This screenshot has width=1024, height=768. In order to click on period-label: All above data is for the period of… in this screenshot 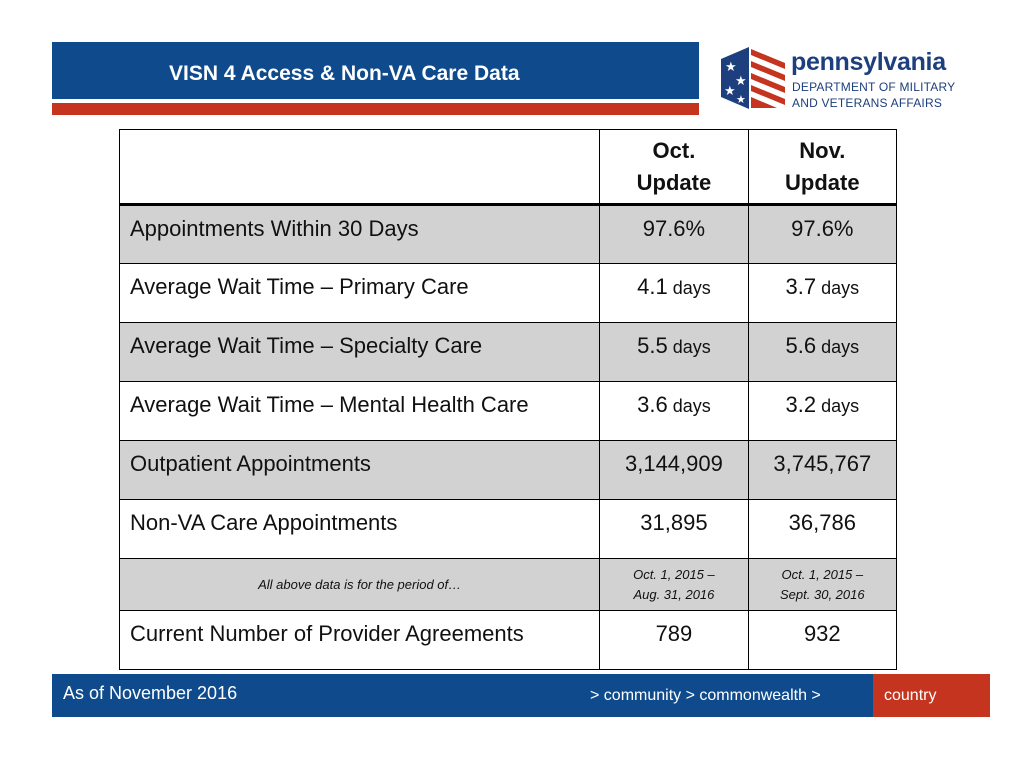, I will do `click(359, 584)`.